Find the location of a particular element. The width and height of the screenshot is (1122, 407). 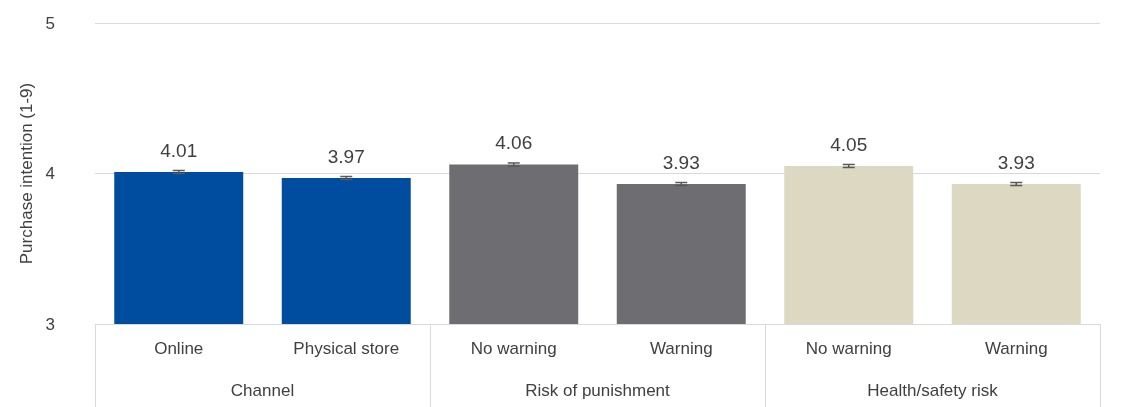

y-tick-label: 5 is located at coordinates (50, 23).